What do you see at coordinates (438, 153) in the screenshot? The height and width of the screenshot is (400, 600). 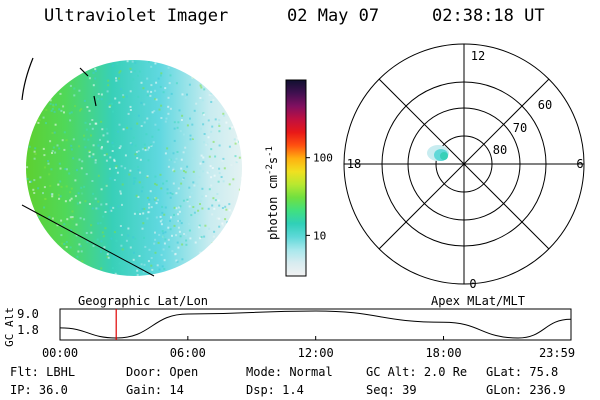 I see `polar-emission-patch` at bounding box center [438, 153].